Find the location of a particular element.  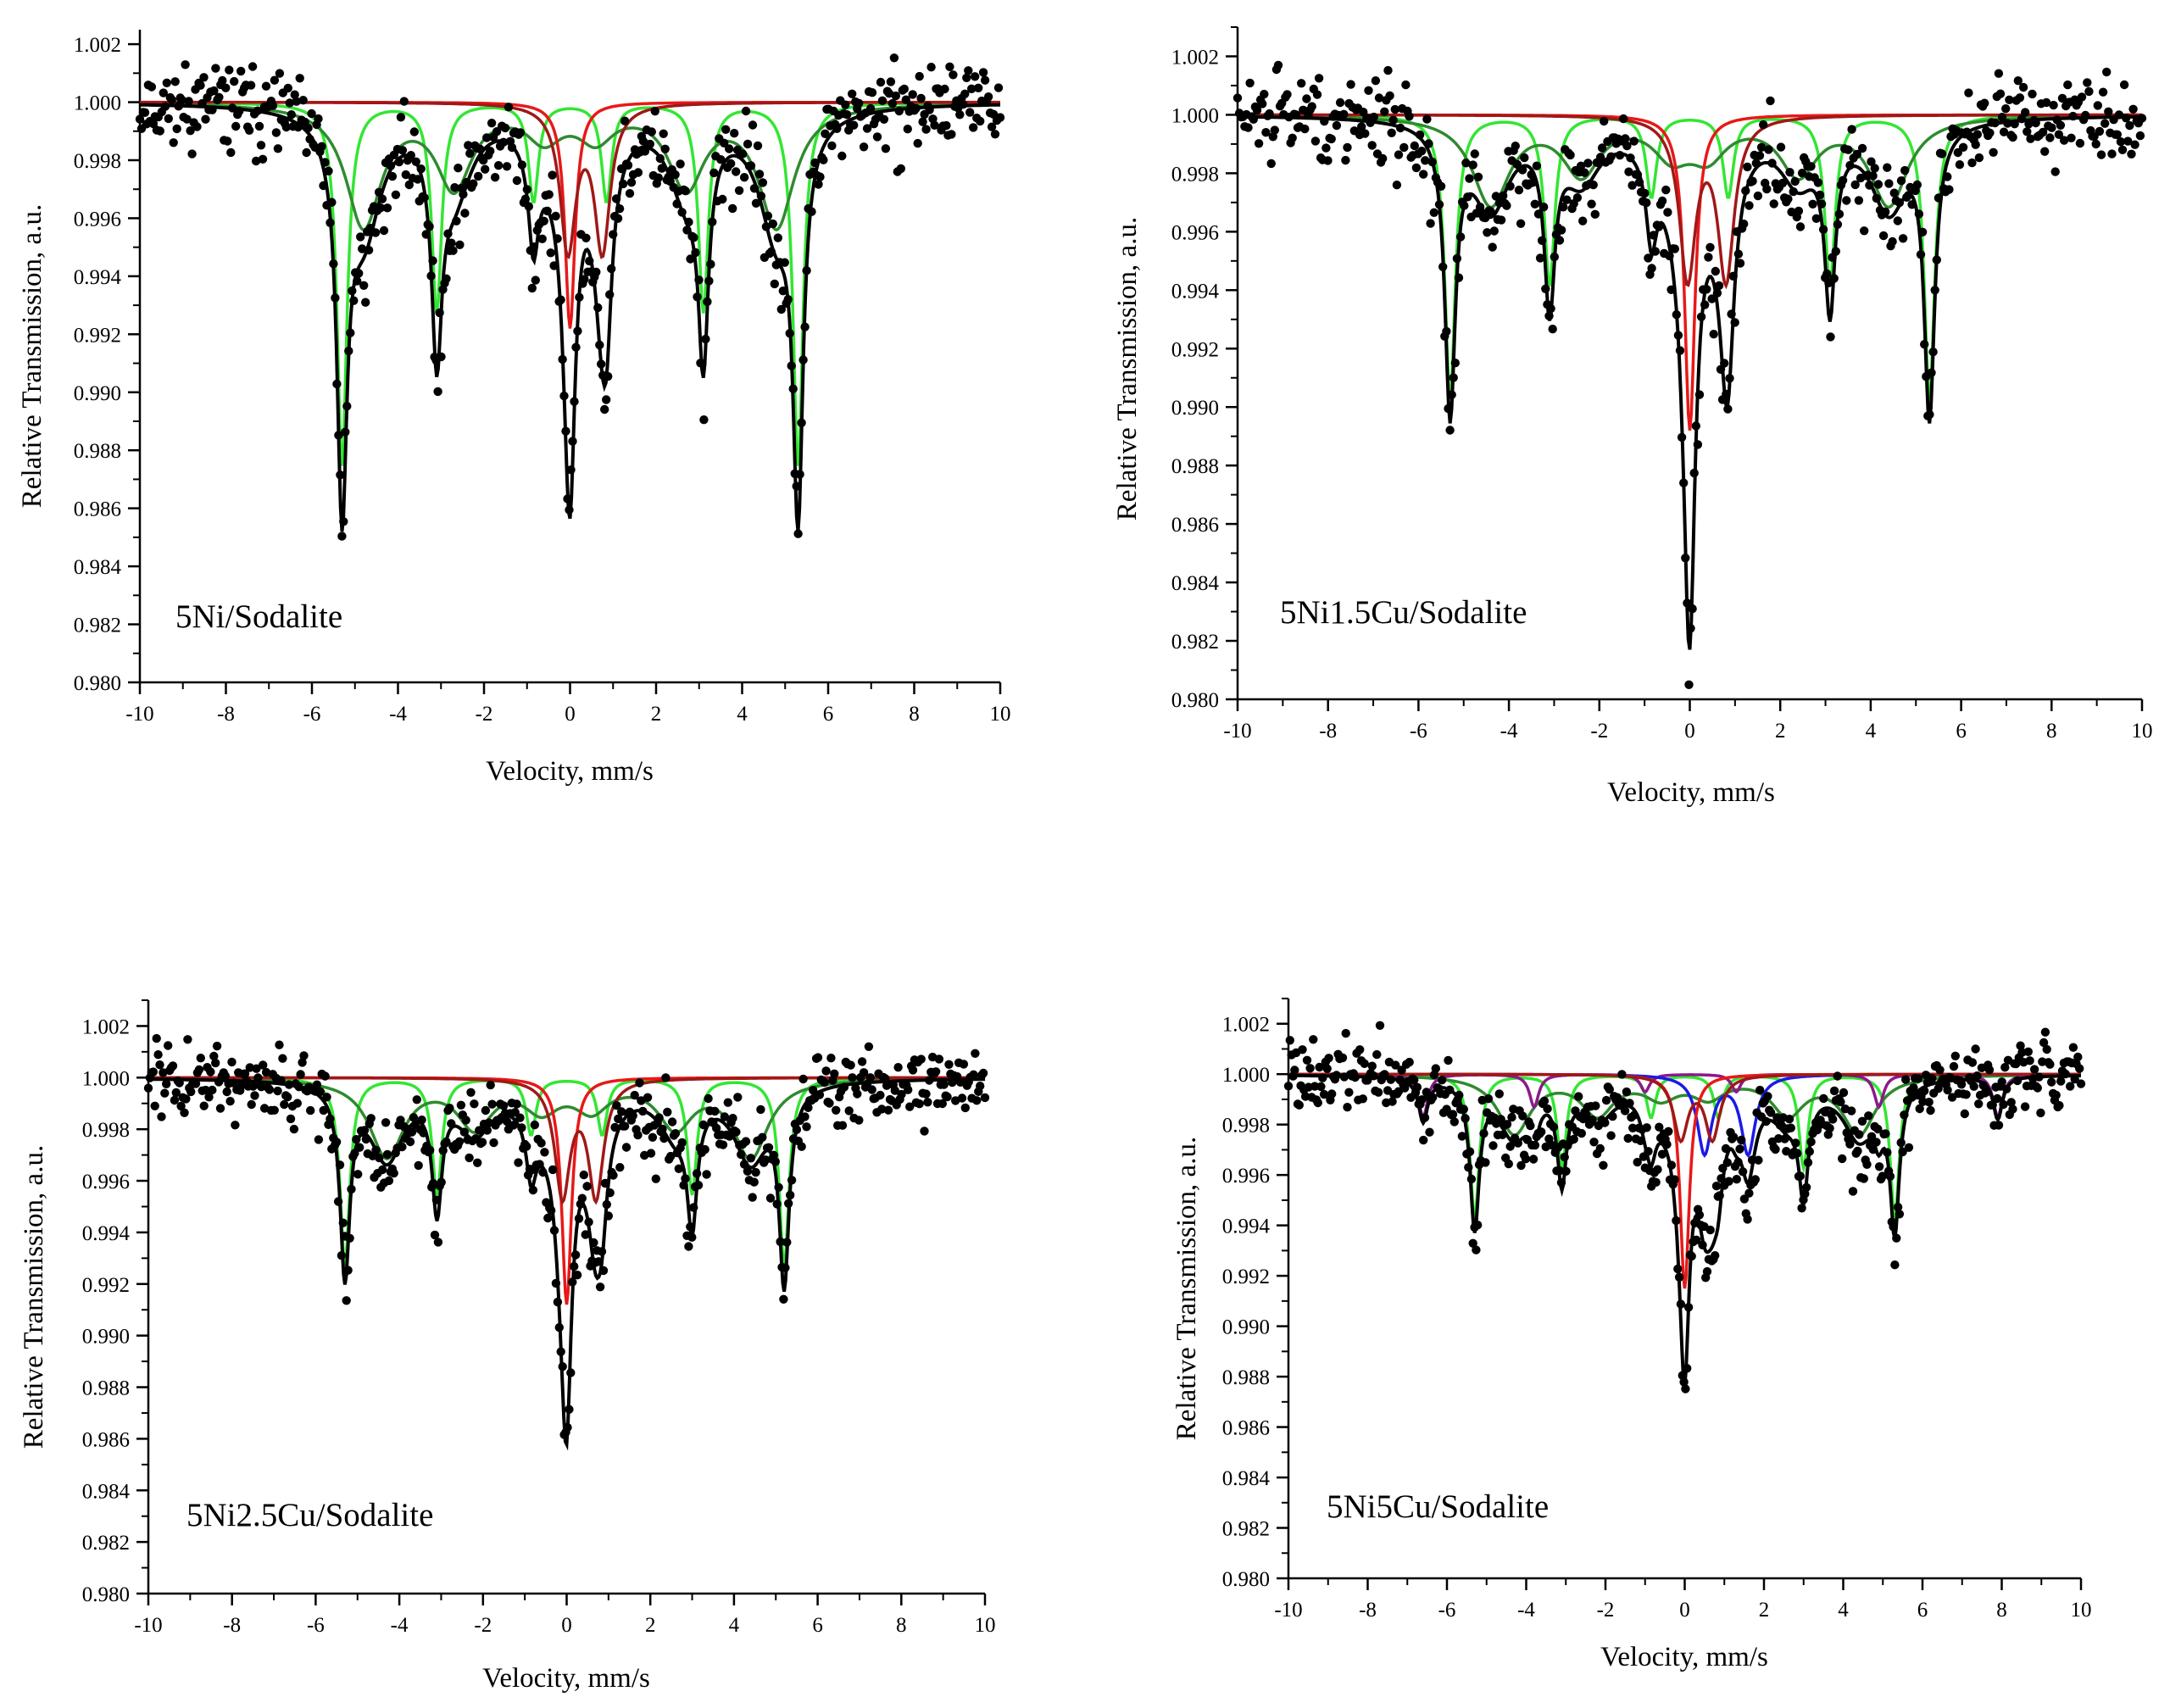

component-curve-doublet is located at coordinates (566, 1140).